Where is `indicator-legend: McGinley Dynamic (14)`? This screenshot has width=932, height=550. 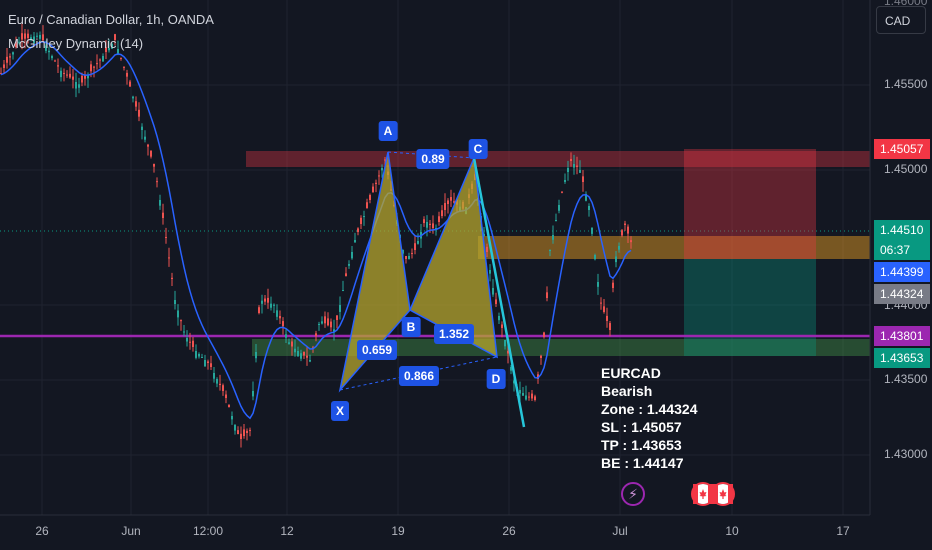
indicator-legend: McGinley Dynamic (14) is located at coordinates (76, 43).